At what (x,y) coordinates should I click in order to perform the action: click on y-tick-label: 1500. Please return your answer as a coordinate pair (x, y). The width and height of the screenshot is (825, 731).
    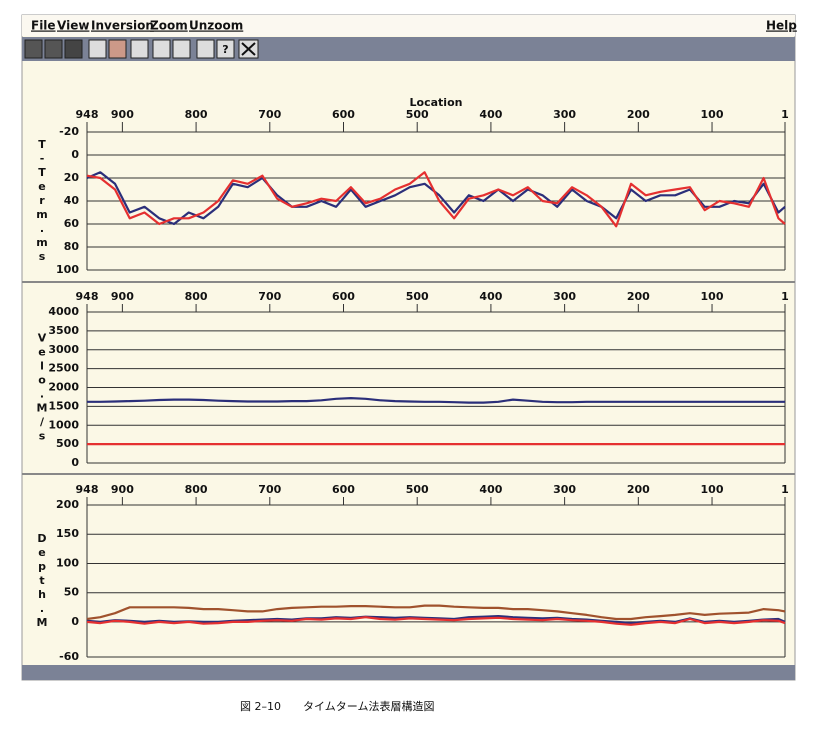
    Looking at the image, I should click on (63, 405).